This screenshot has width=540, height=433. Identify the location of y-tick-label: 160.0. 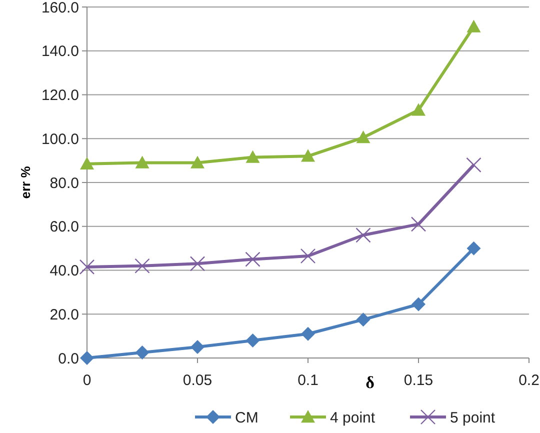
(60, 8).